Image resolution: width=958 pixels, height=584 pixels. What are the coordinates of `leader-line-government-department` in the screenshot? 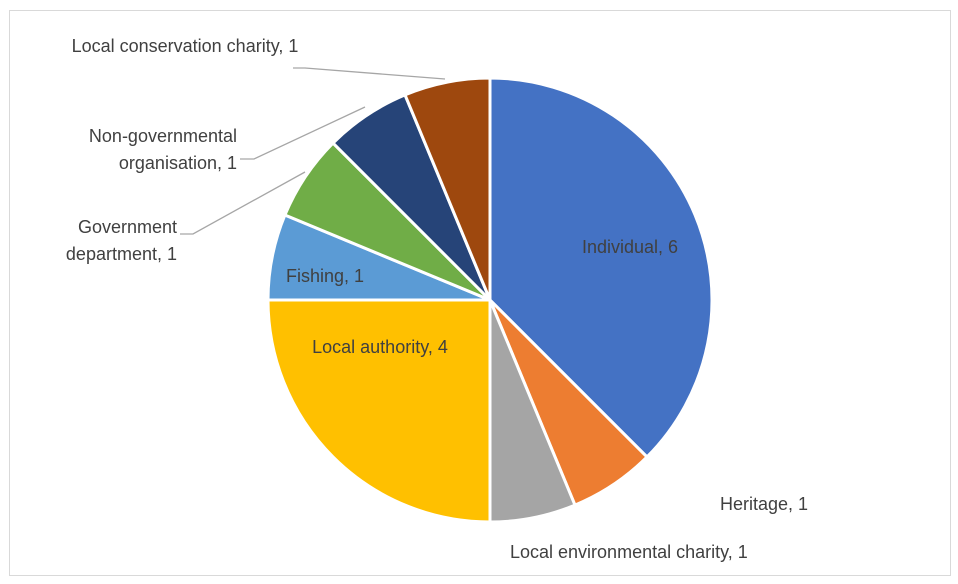 It's located at (243, 203).